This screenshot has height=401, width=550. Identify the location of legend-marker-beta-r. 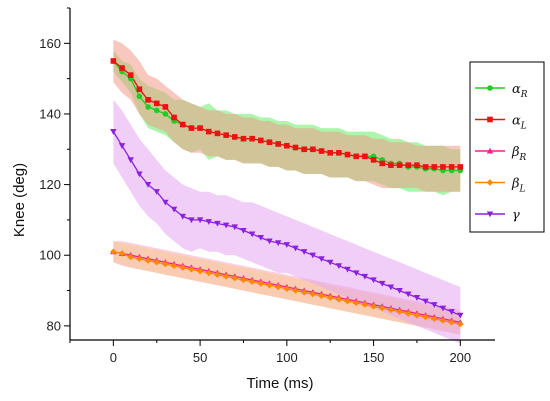
(490, 150).